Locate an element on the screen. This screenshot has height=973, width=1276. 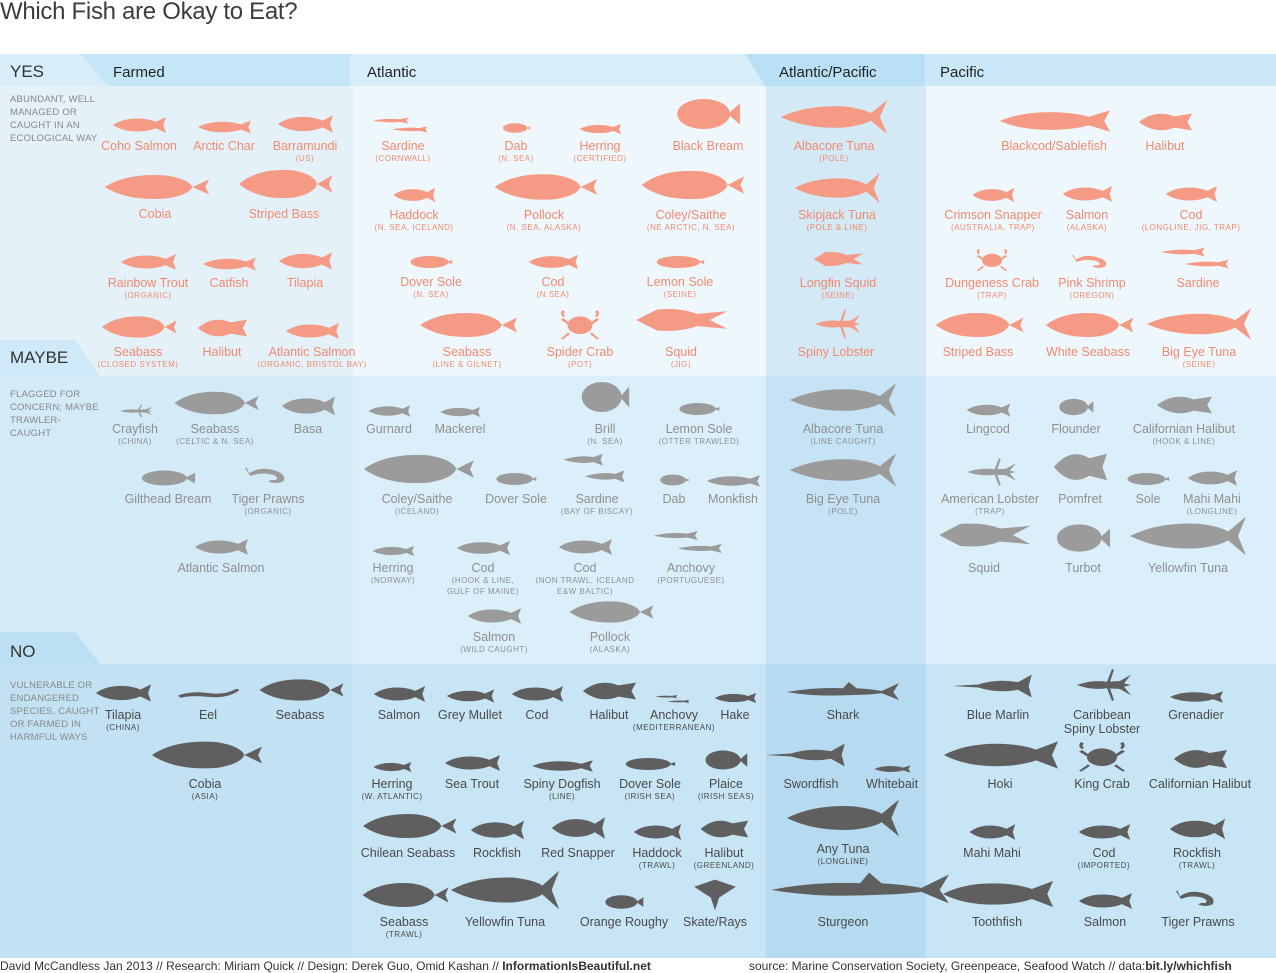
fish-item: Eel is located at coordinates (208, 701).